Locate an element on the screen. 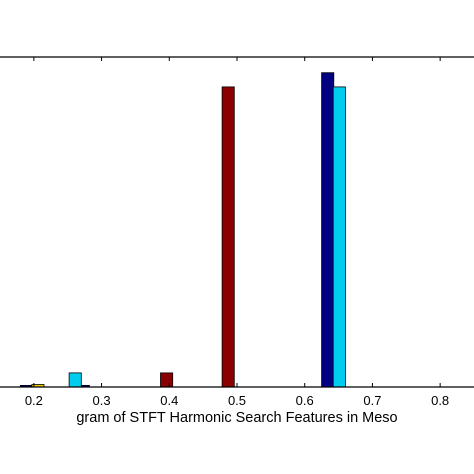  x-tick-label-6: 0.7 is located at coordinates (372, 400).